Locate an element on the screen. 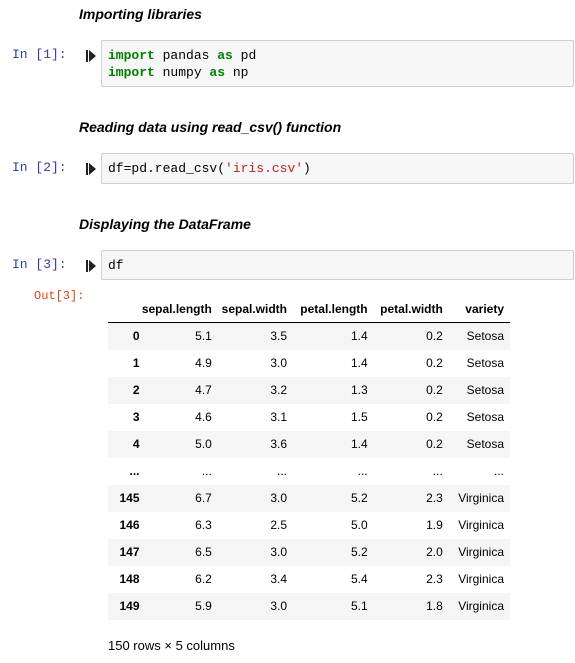  table-cell: 3.5 is located at coordinates (278, 336).